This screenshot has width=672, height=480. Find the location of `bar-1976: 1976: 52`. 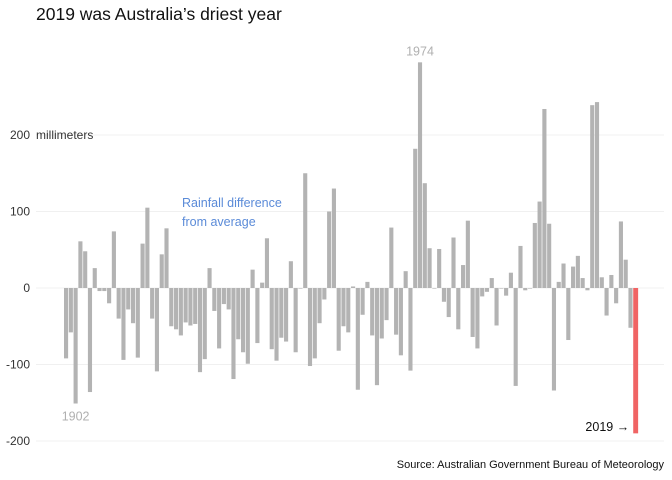

bar-1976: 1976: 52 is located at coordinates (429, 268).